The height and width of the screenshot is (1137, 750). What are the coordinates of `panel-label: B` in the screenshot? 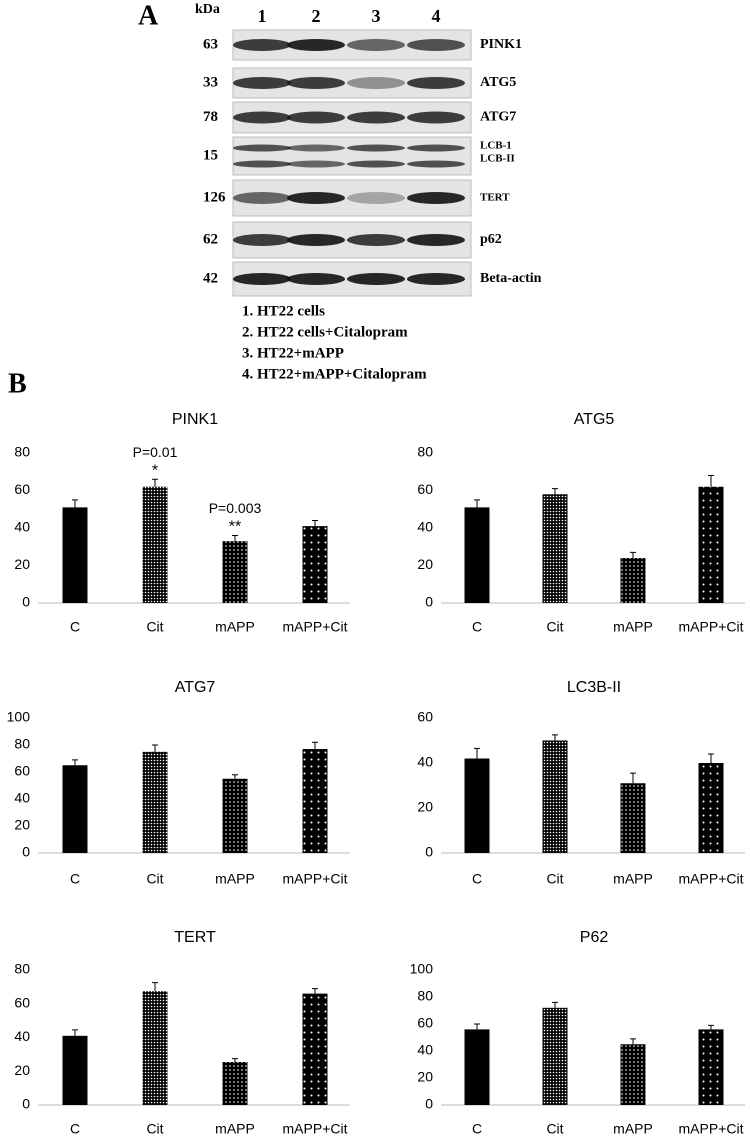 It's located at (17, 383).